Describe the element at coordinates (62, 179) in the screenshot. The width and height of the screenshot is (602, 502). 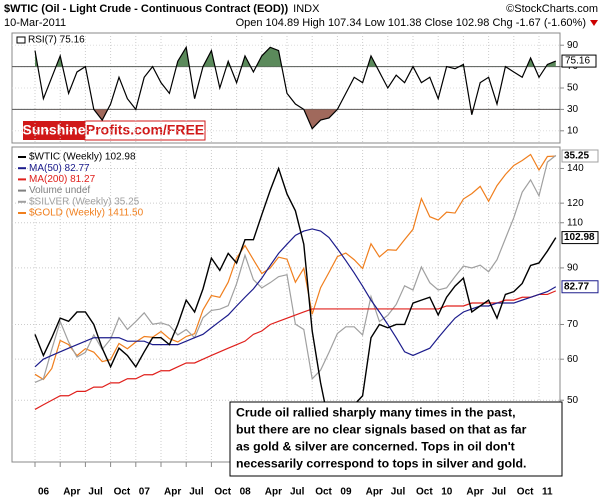
I see `legend-label: MA(200) 81.27` at that location.